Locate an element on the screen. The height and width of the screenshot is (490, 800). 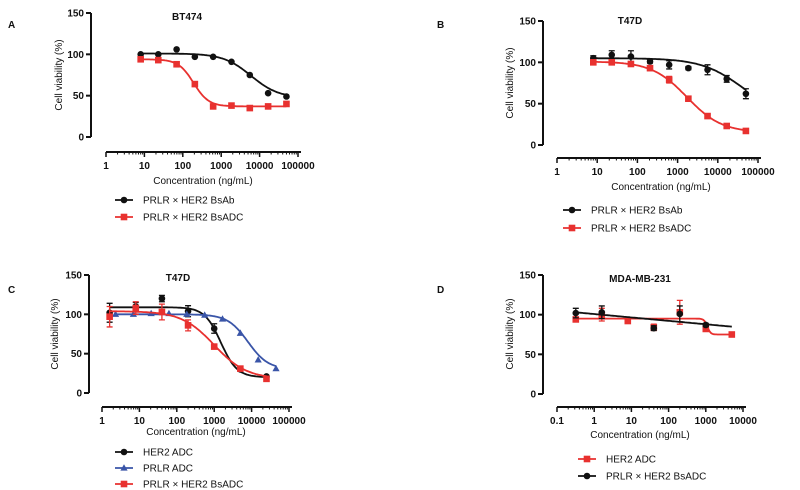
chart-title: BT474 is located at coordinates (187, 17).